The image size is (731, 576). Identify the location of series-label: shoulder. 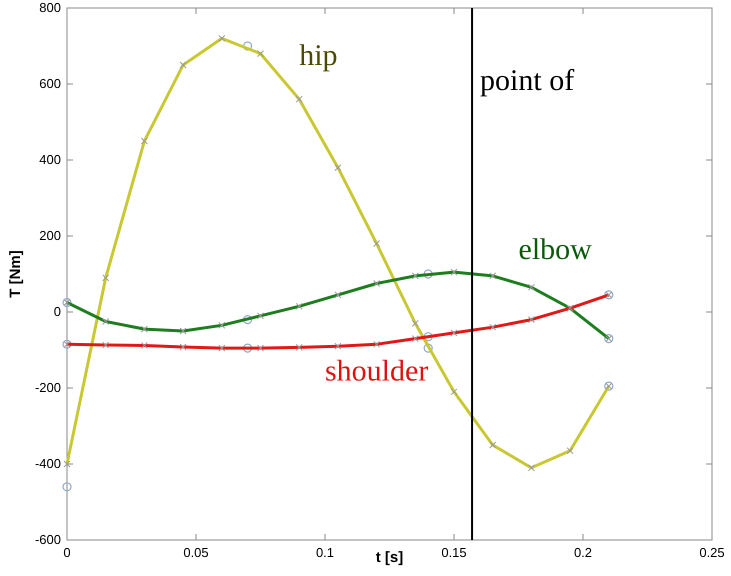
(376, 371).